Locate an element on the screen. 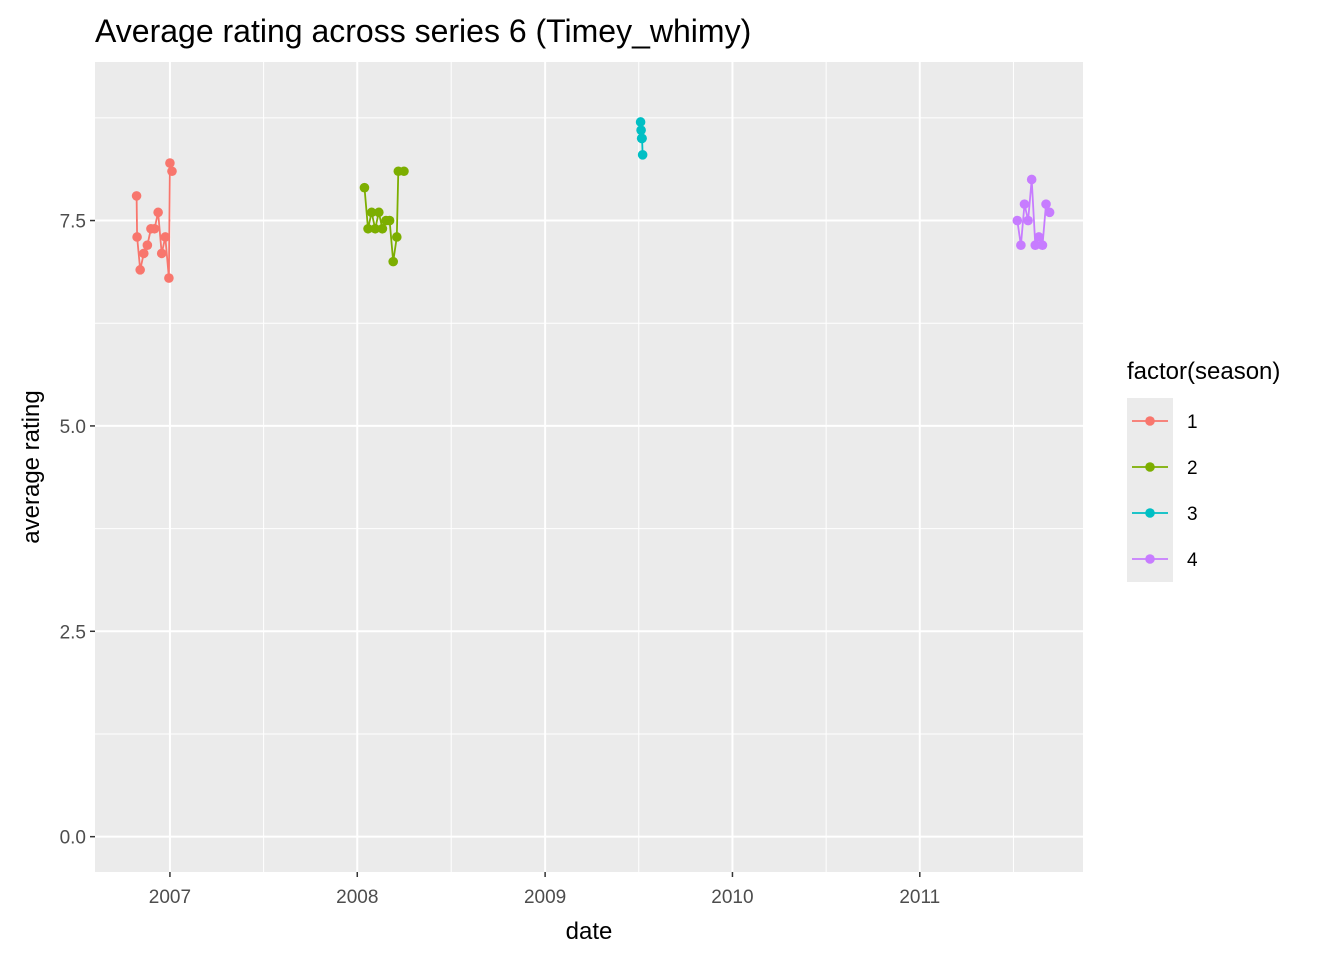  x-tick-label: 2011 is located at coordinates (919, 897).